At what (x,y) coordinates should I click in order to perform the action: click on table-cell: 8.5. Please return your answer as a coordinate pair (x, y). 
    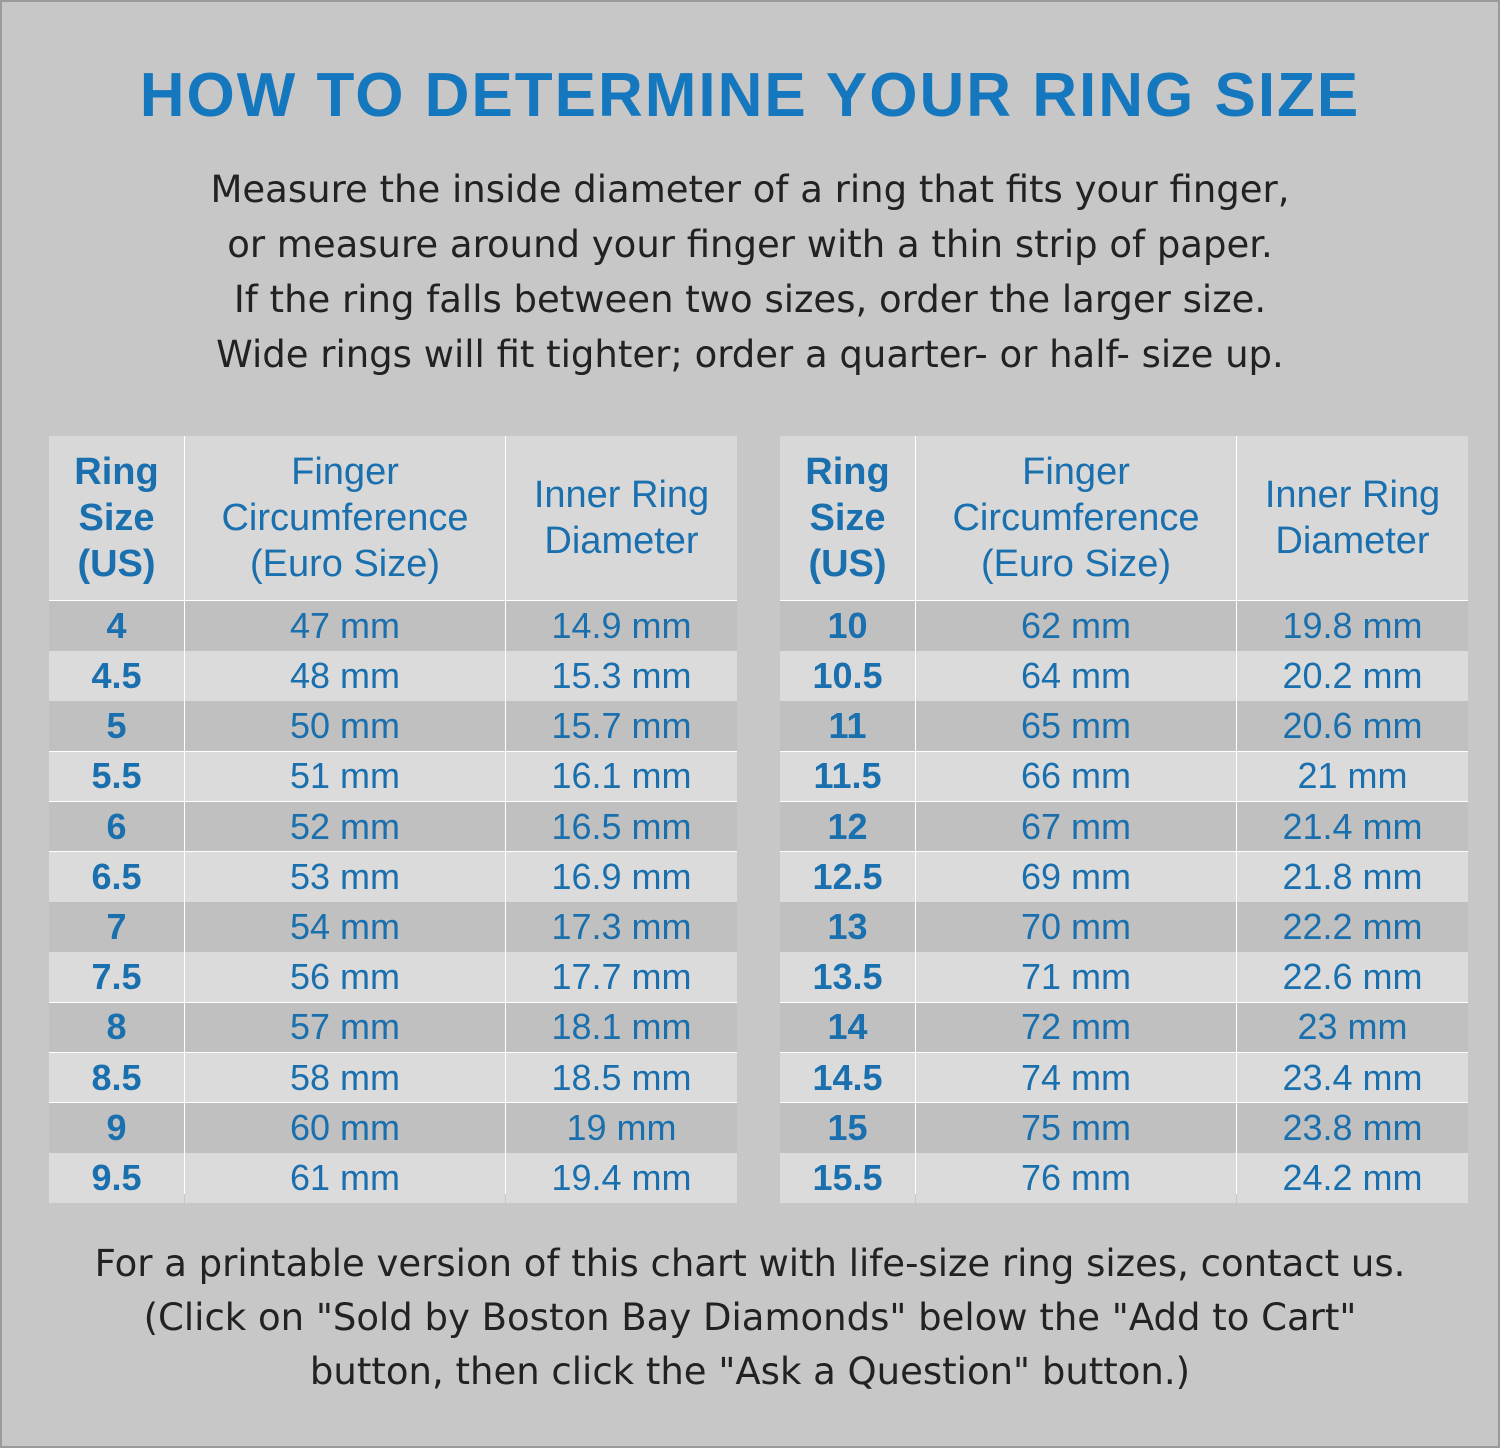
    Looking at the image, I should click on (116, 1077).